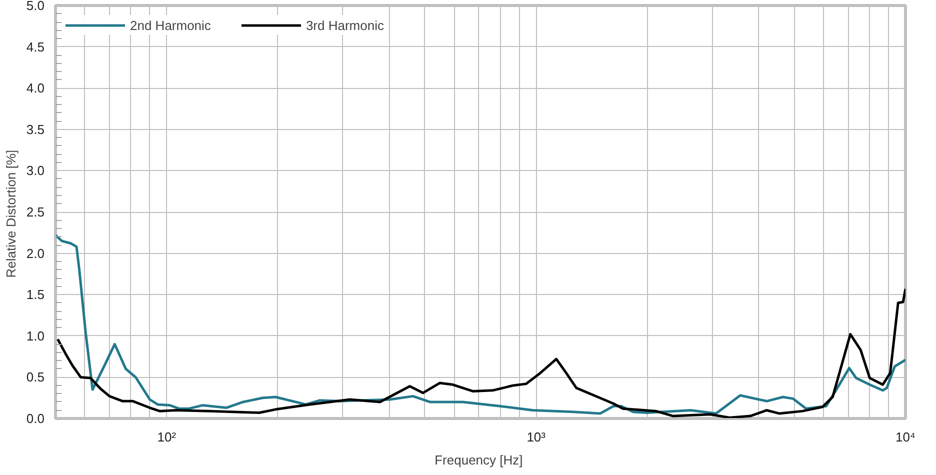 The height and width of the screenshot is (475, 936). What do you see at coordinates (478, 460) in the screenshot?
I see `x-axis-title: Frequency [Hz]` at bounding box center [478, 460].